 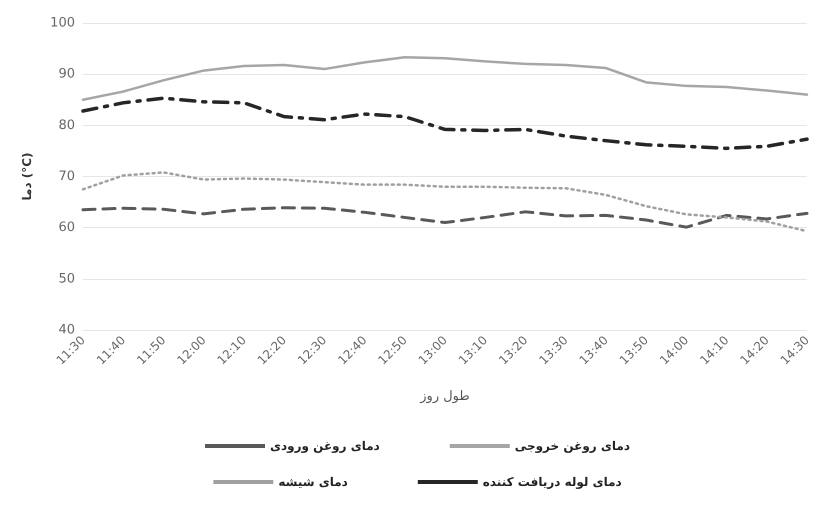 What do you see at coordinates (572, 446) in the screenshot?
I see `legend-label: دمای روغن خروجی` at bounding box center [572, 446].